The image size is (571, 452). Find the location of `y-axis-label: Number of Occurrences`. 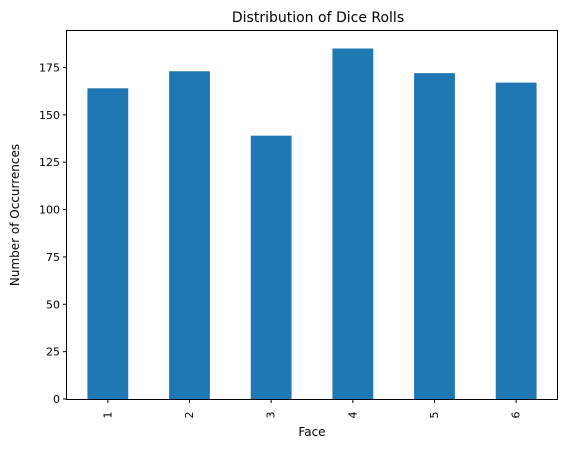

y-axis-label: Number of Occurrences is located at coordinates (15, 215).